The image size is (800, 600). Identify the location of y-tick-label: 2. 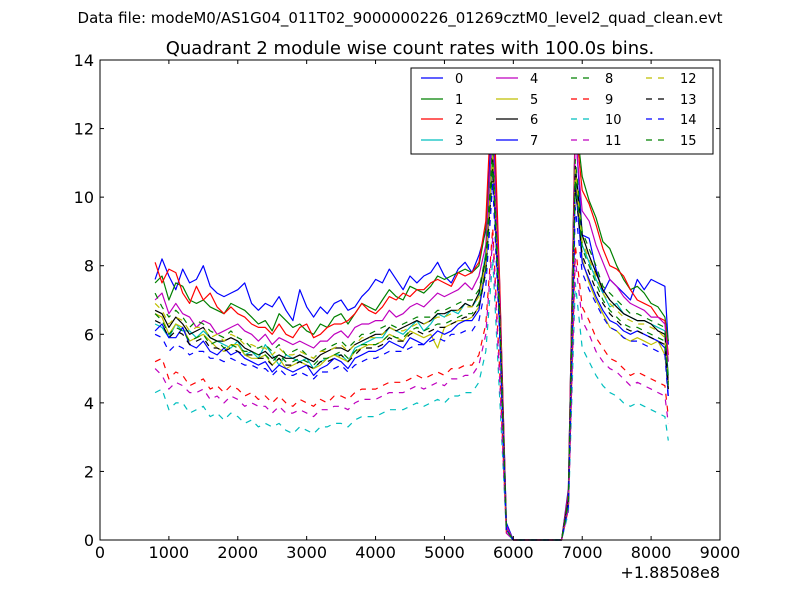
(89, 471).